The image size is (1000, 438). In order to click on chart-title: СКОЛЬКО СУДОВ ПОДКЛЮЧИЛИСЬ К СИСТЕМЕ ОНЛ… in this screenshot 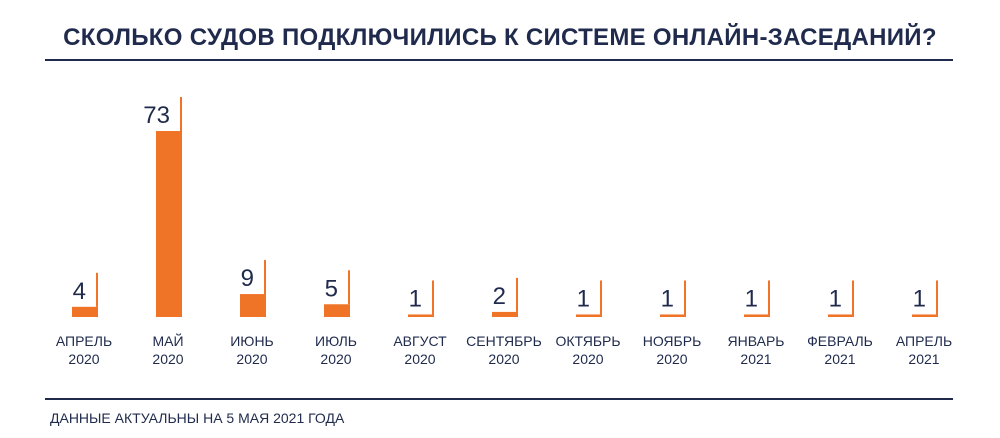, I will do `click(500, 37)`.